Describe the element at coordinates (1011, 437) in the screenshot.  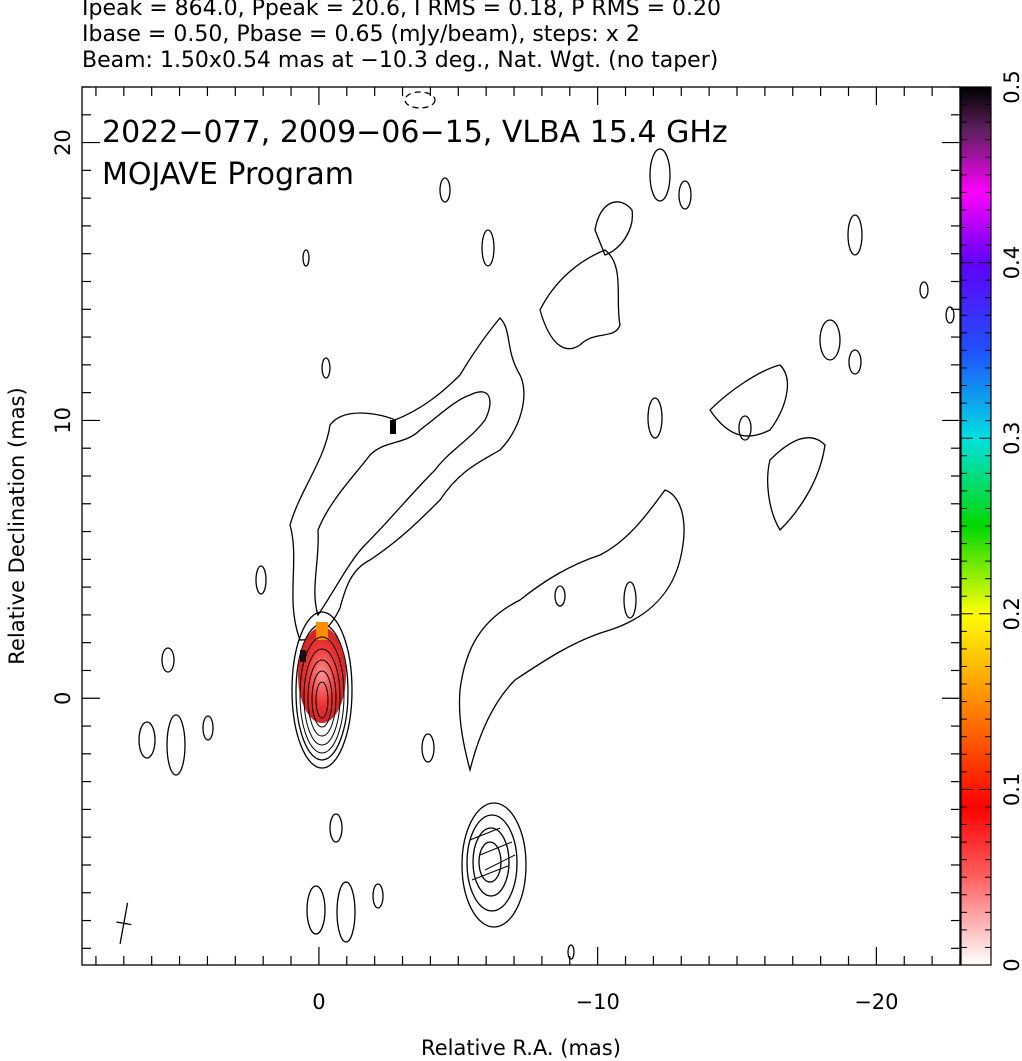
I see `colorbar-tick-label: 0.3` at that location.